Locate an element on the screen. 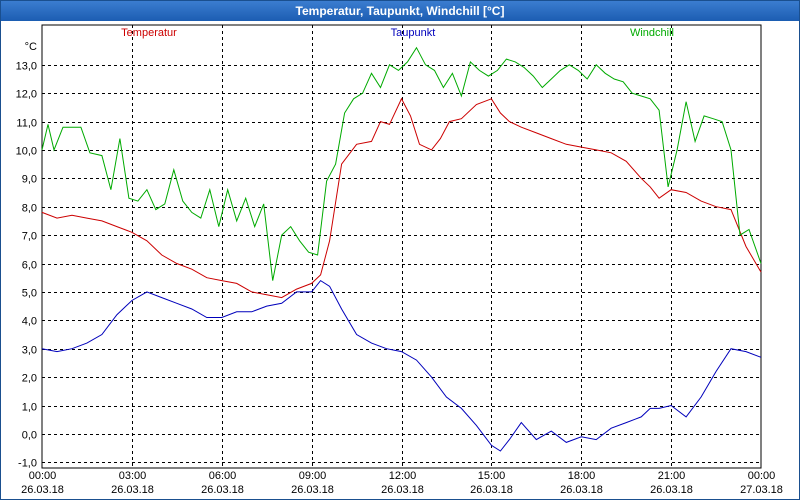 This screenshot has width=800, height=500. legend-temperatur: Temperatur is located at coordinates (149, 33).